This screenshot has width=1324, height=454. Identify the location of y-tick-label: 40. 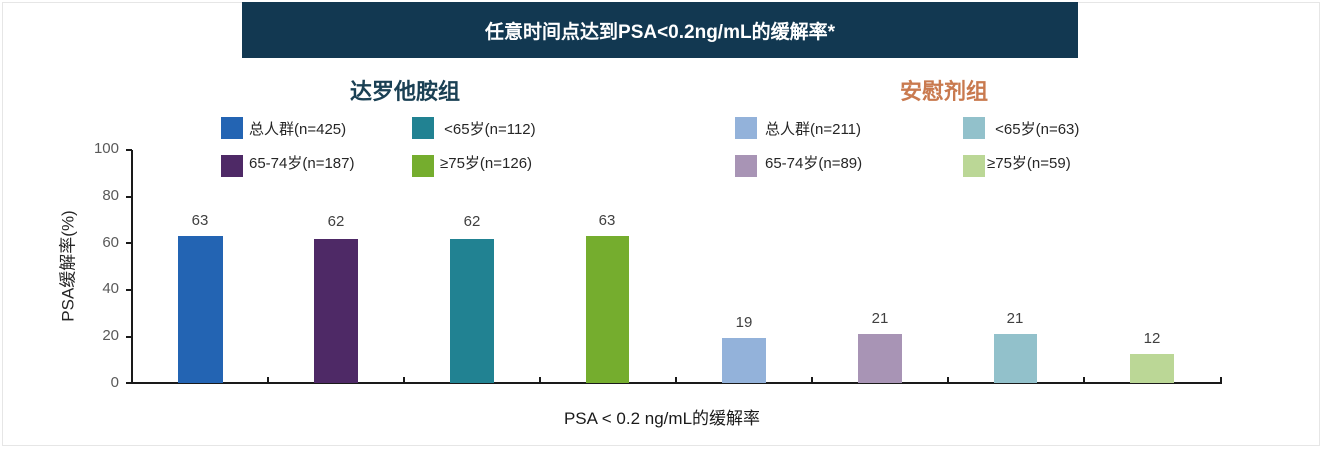
(110, 288).